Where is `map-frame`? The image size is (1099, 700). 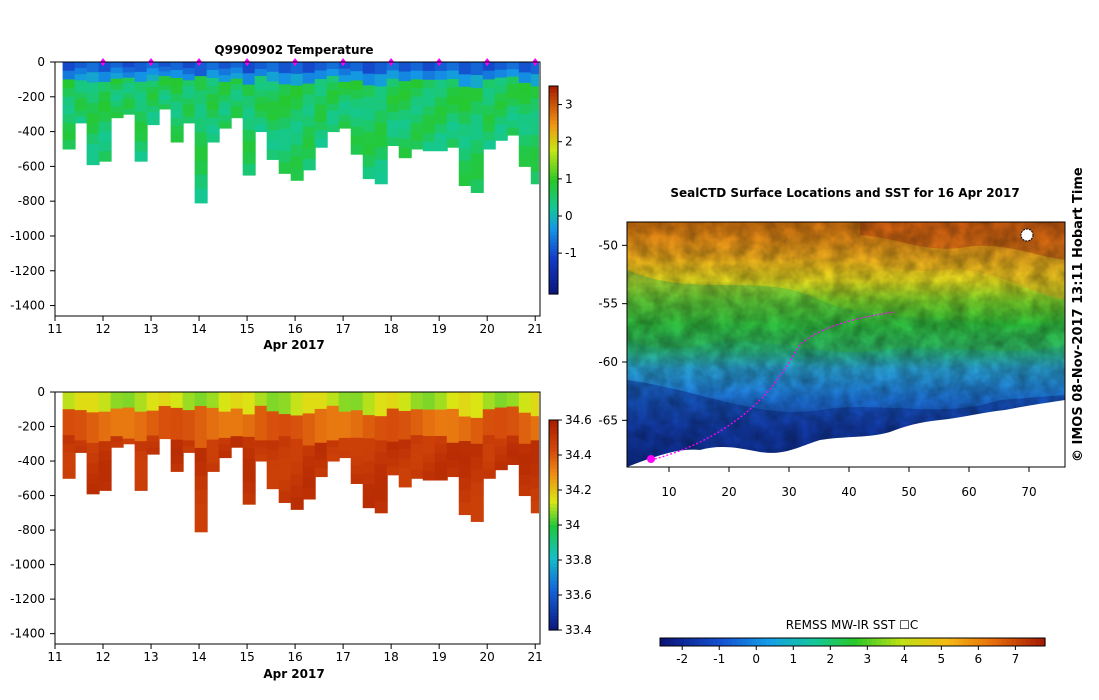 map-frame is located at coordinates (846, 344).